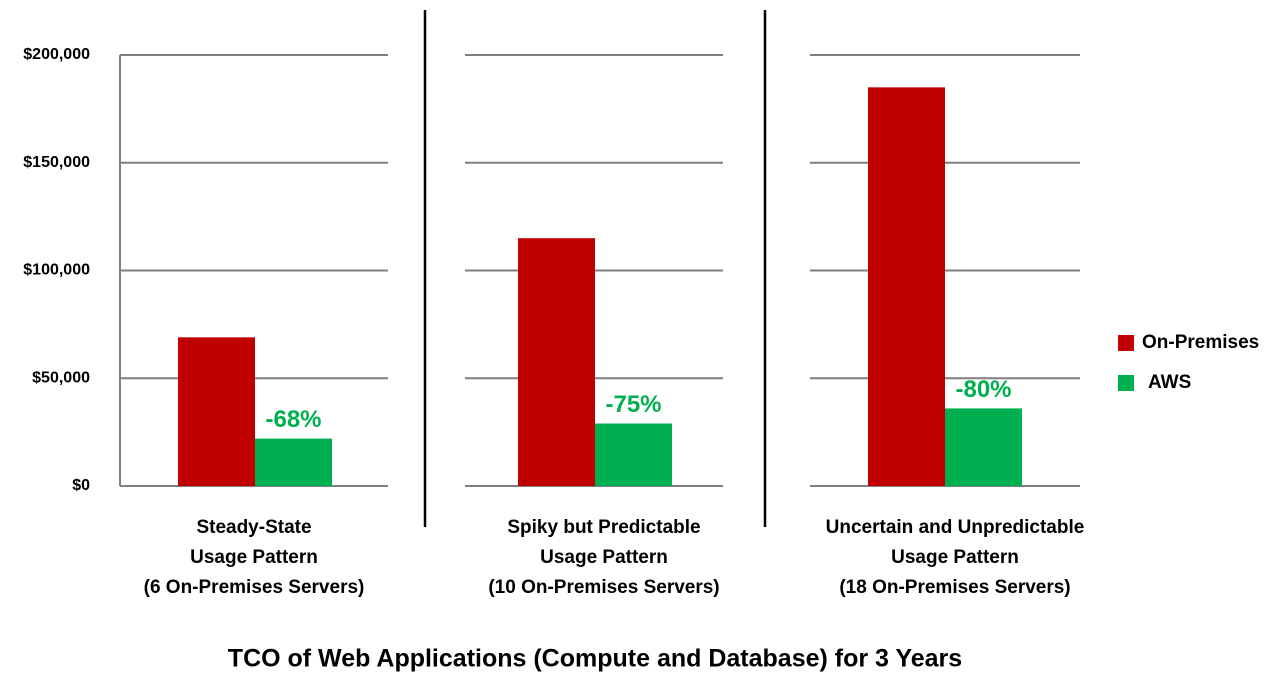  Describe the element at coordinates (56, 270) in the screenshot. I see `y-tick-label: $100,000` at that location.